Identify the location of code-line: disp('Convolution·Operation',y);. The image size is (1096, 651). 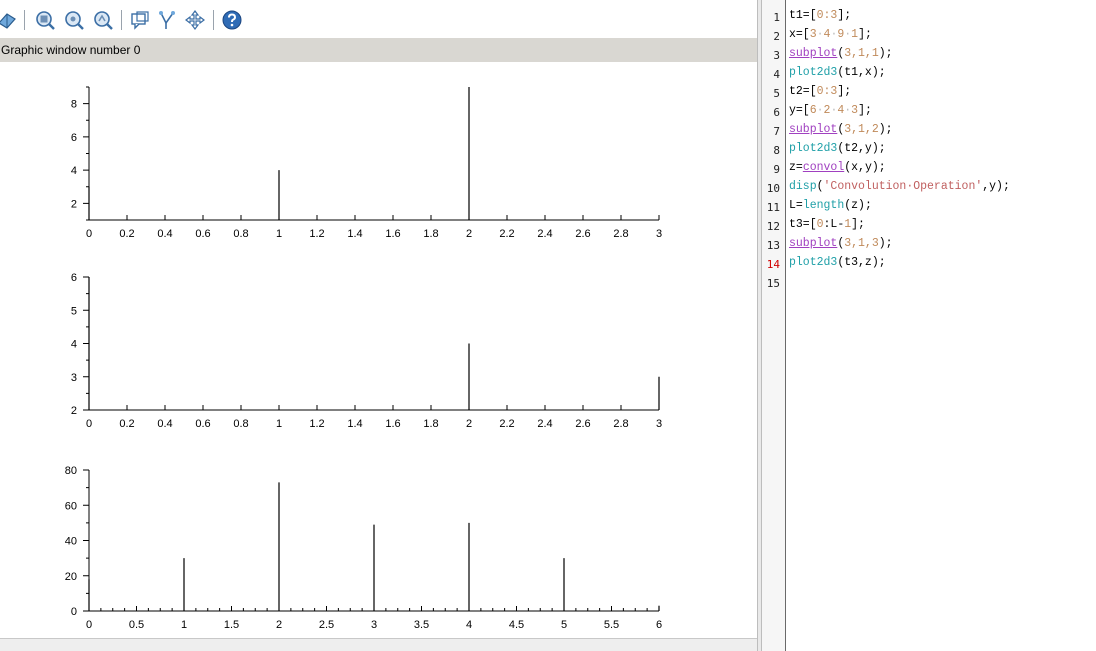
(899, 186).